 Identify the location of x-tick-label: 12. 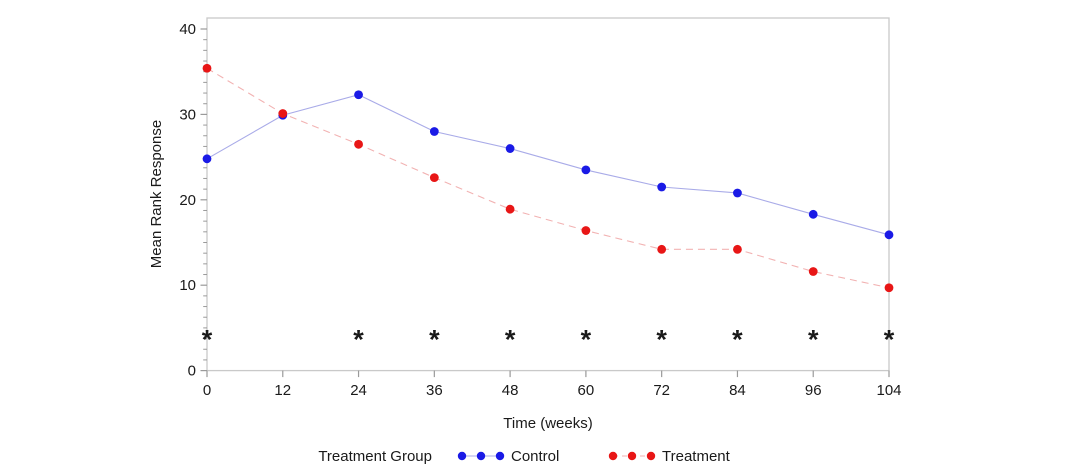
(282, 390).